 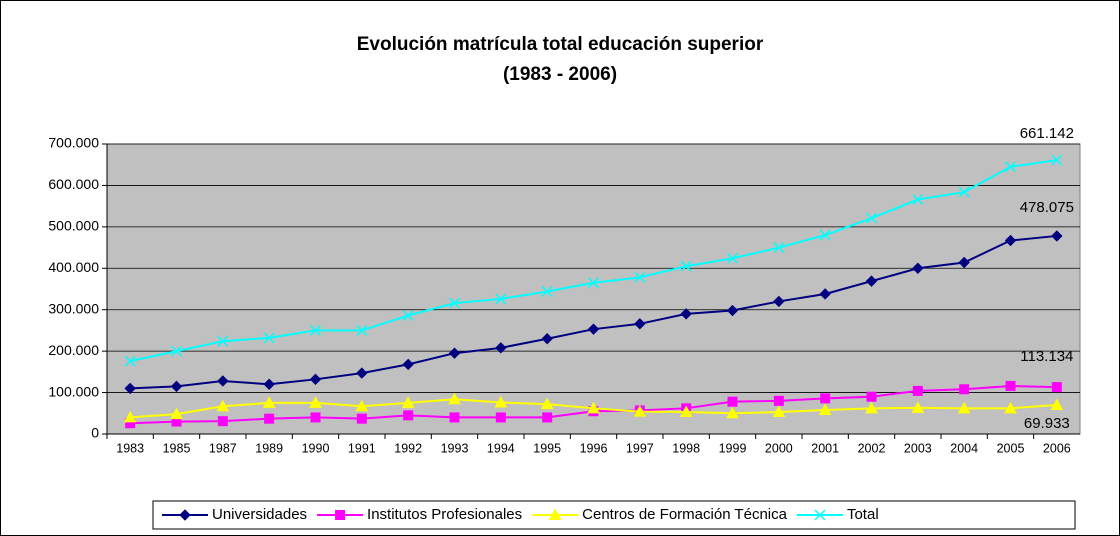 I want to click on x-tick-label: 1990, so click(x=316, y=448).